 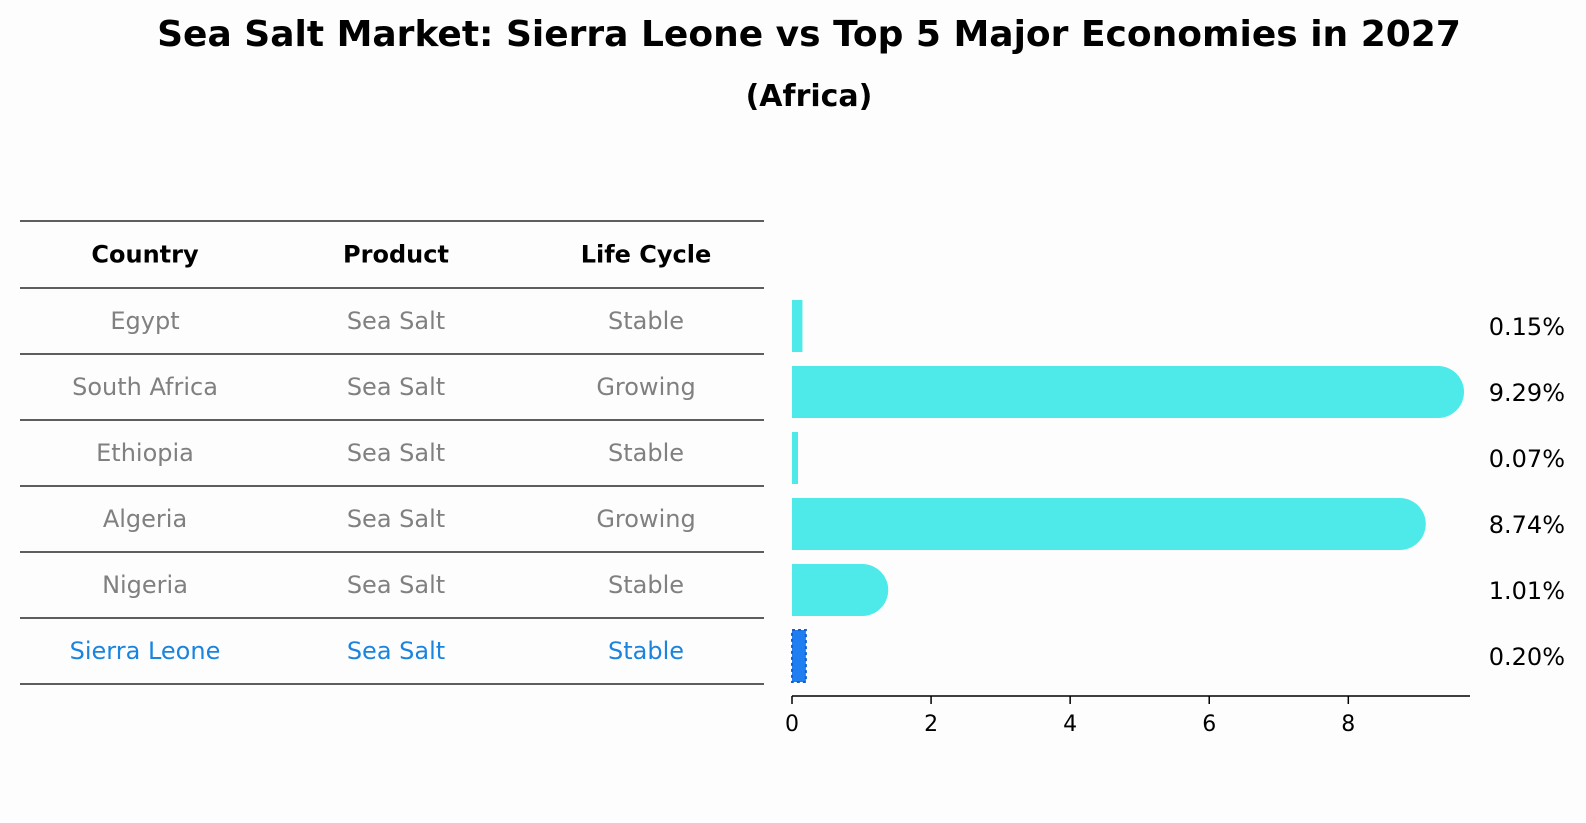 What do you see at coordinates (809, 96) in the screenshot?
I see `chart-subtitle: (Africa)` at bounding box center [809, 96].